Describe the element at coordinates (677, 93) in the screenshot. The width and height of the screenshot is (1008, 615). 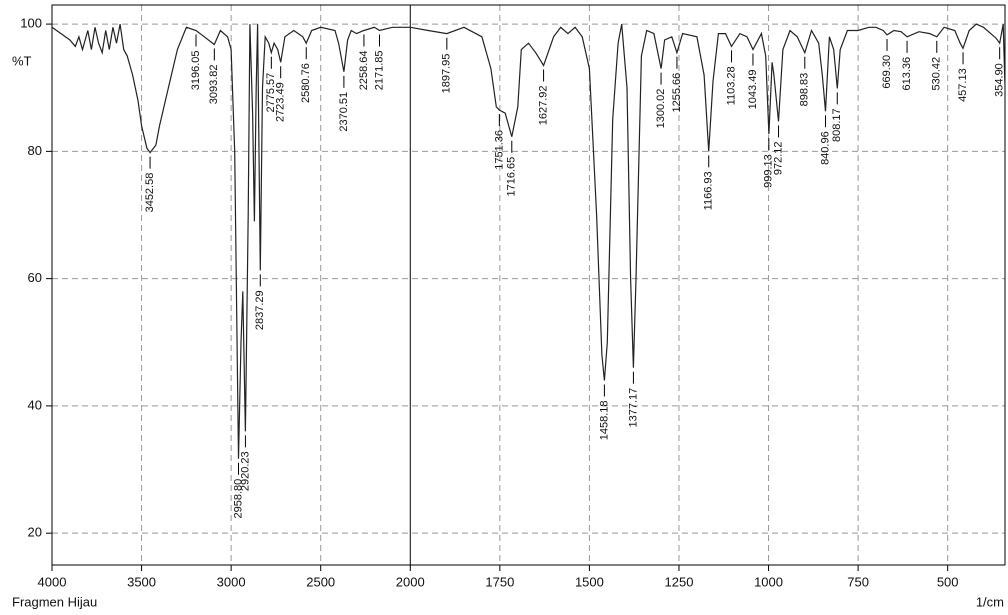
I see `peak-label: 1255.66` at that location.